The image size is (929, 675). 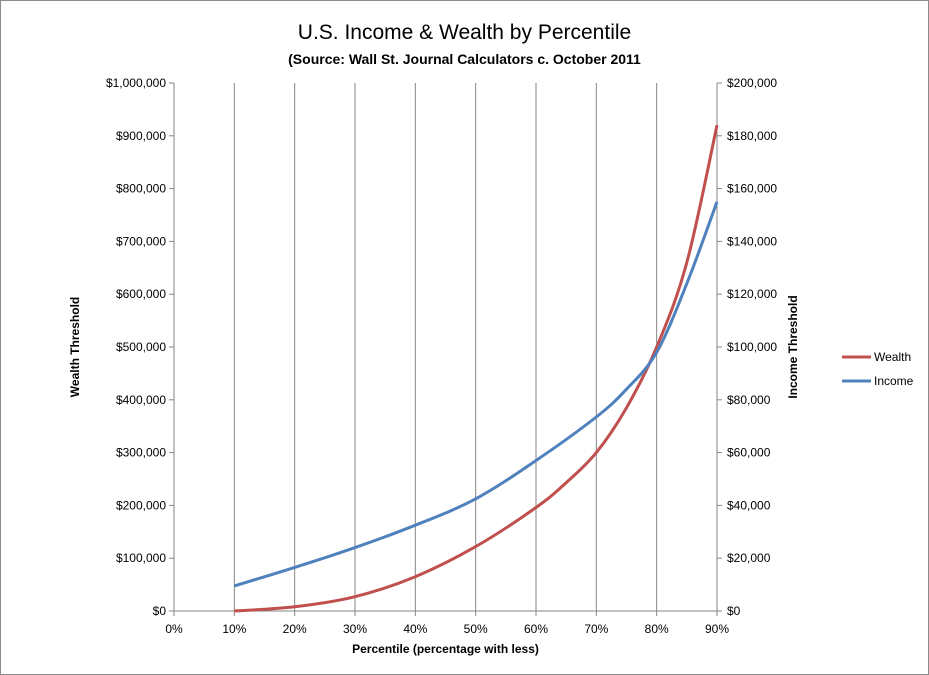 What do you see at coordinates (734, 611) in the screenshot?
I see `y2-tick-label: $0` at bounding box center [734, 611].